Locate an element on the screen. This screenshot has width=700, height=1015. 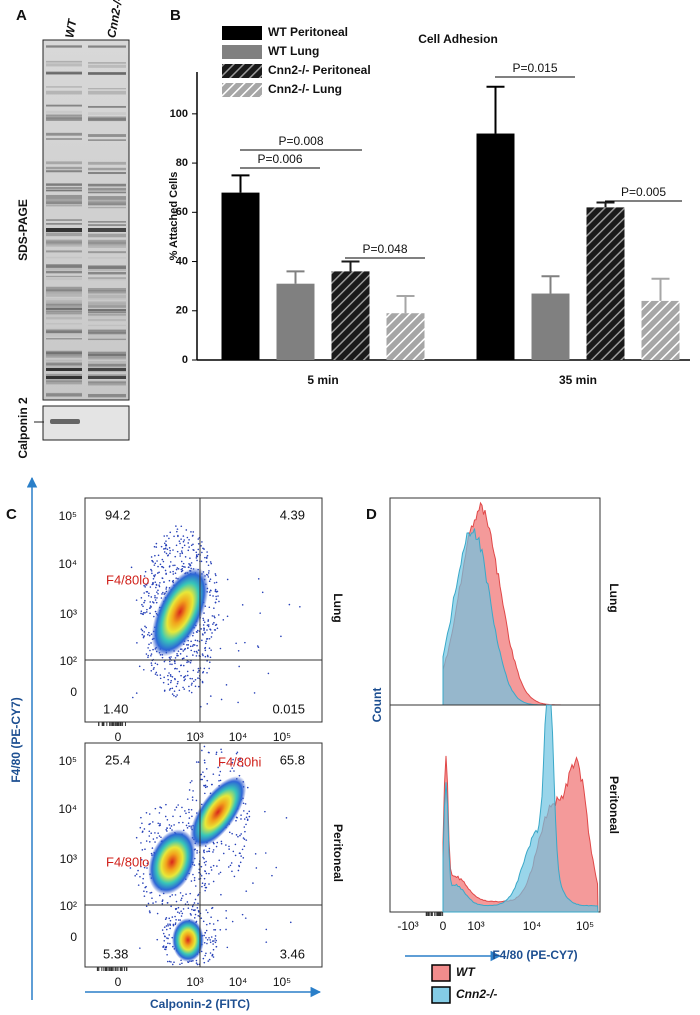
histogram is located at coordinates (520, 808).